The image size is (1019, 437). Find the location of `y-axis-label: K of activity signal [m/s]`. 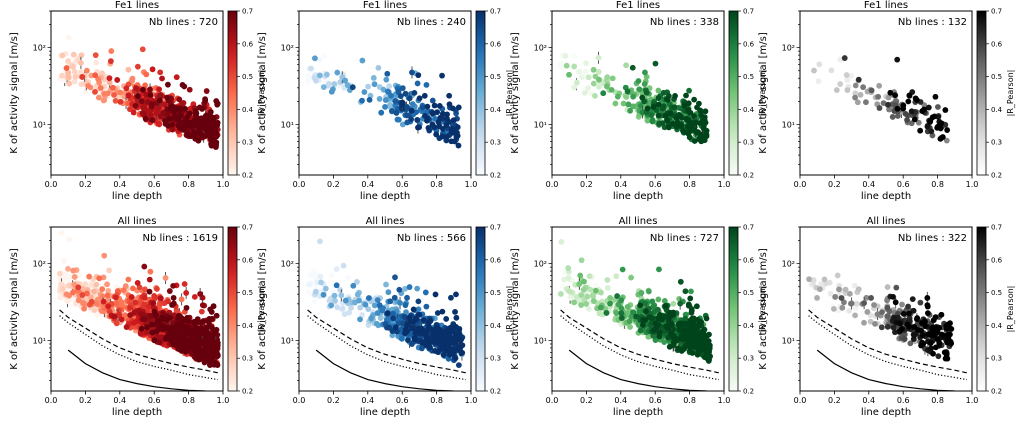

y-axis-label: K of activity signal [m/s] is located at coordinates (14, 93).